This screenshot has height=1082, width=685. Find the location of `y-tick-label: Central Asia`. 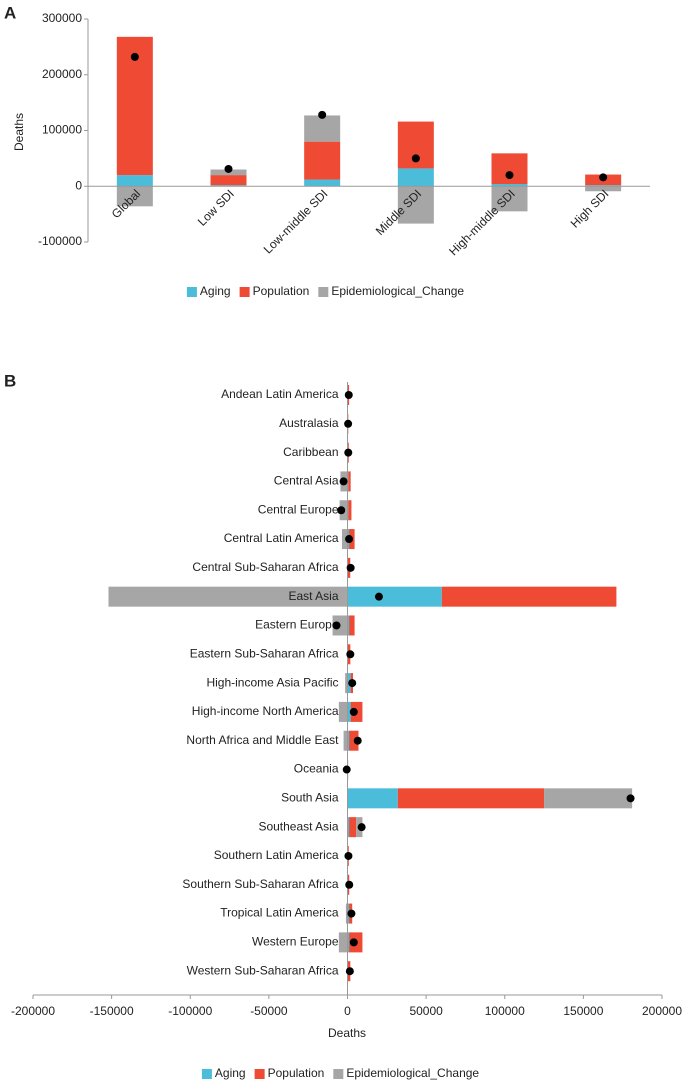

y-tick-label: Central Asia is located at coordinates (306, 481).